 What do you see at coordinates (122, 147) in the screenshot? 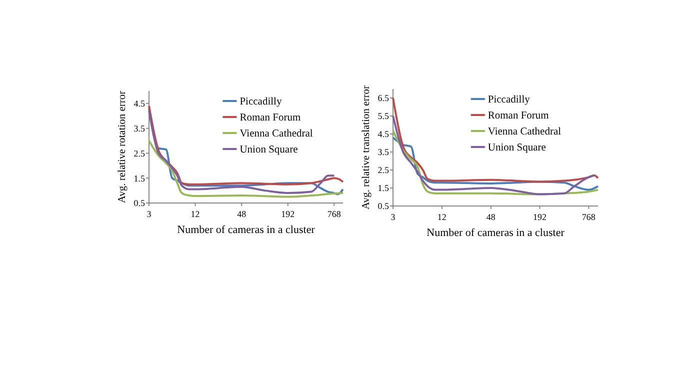
I see `y-axis-title: Avg. relative rotation error` at bounding box center [122, 147].